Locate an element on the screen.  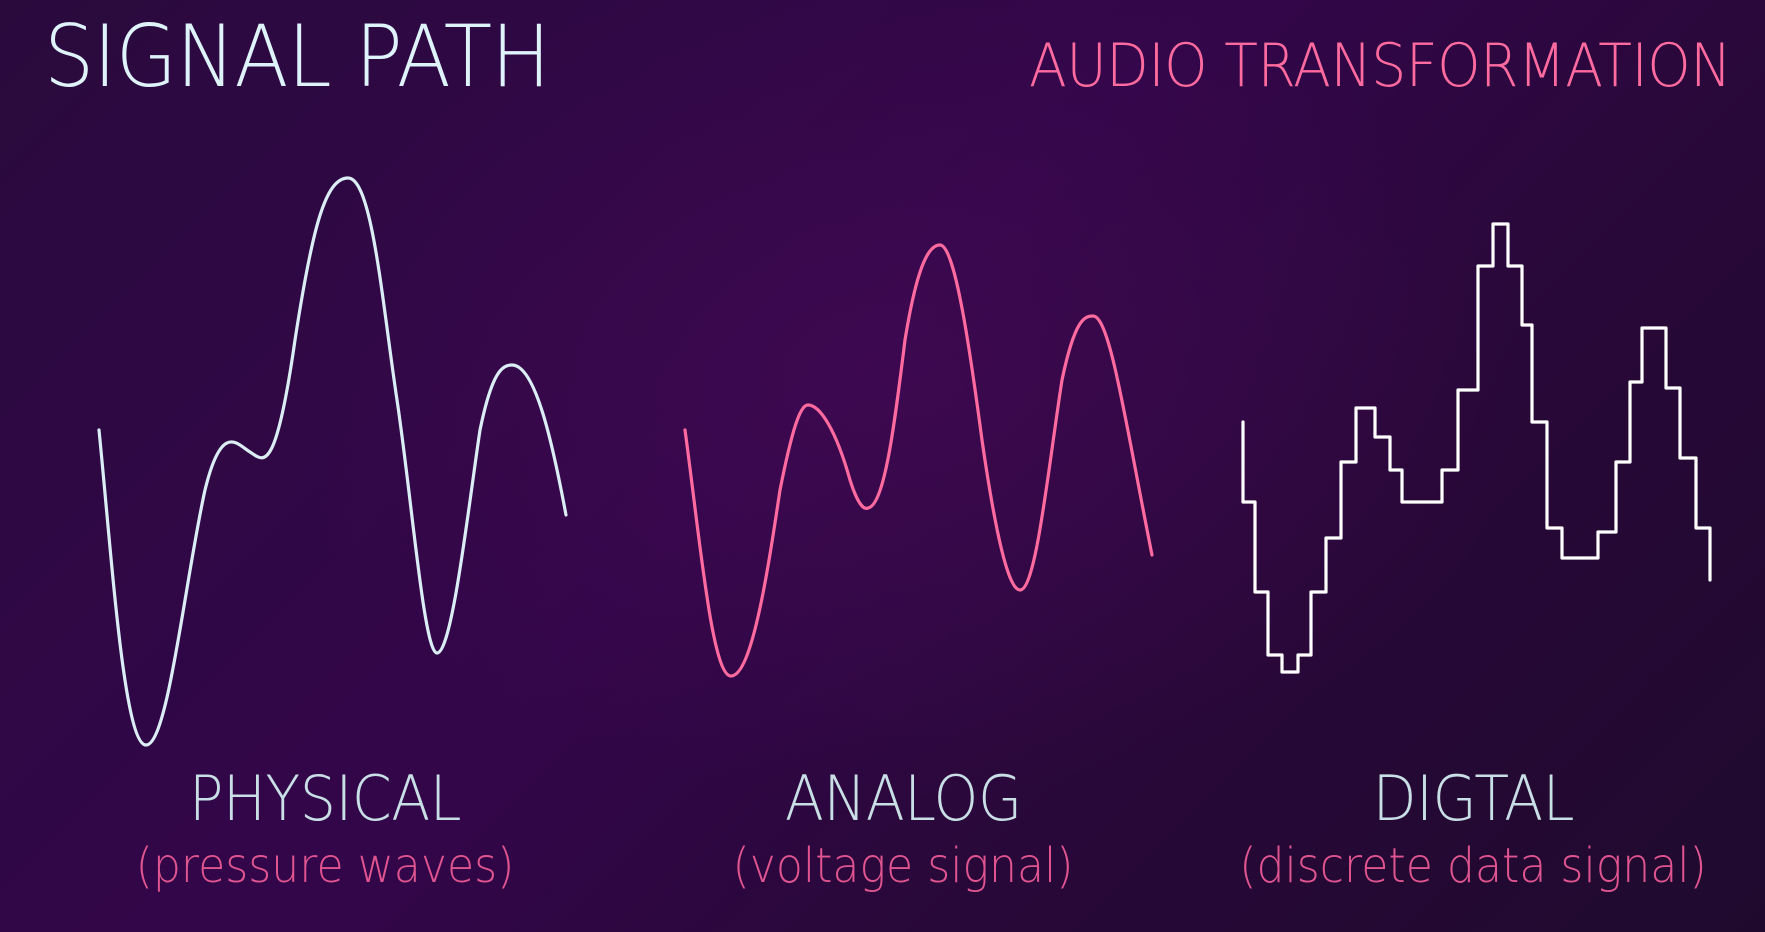
stage-label: ANALOG is located at coordinates (903, 798).